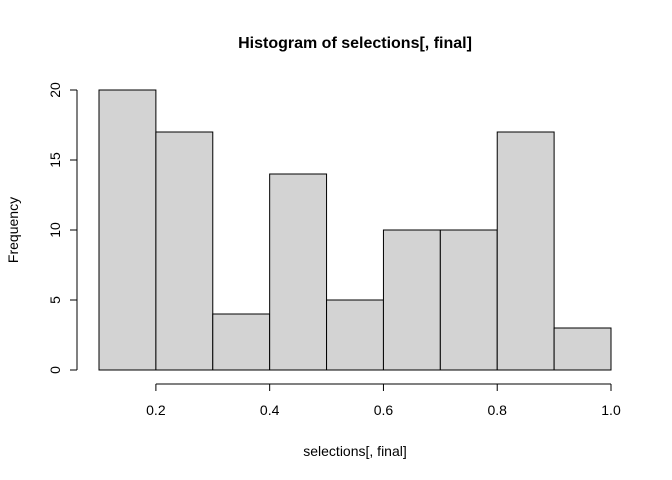 This screenshot has height=480, width=672. Describe the element at coordinates (55, 160) in the screenshot. I see `y-tick-label: 15` at that location.